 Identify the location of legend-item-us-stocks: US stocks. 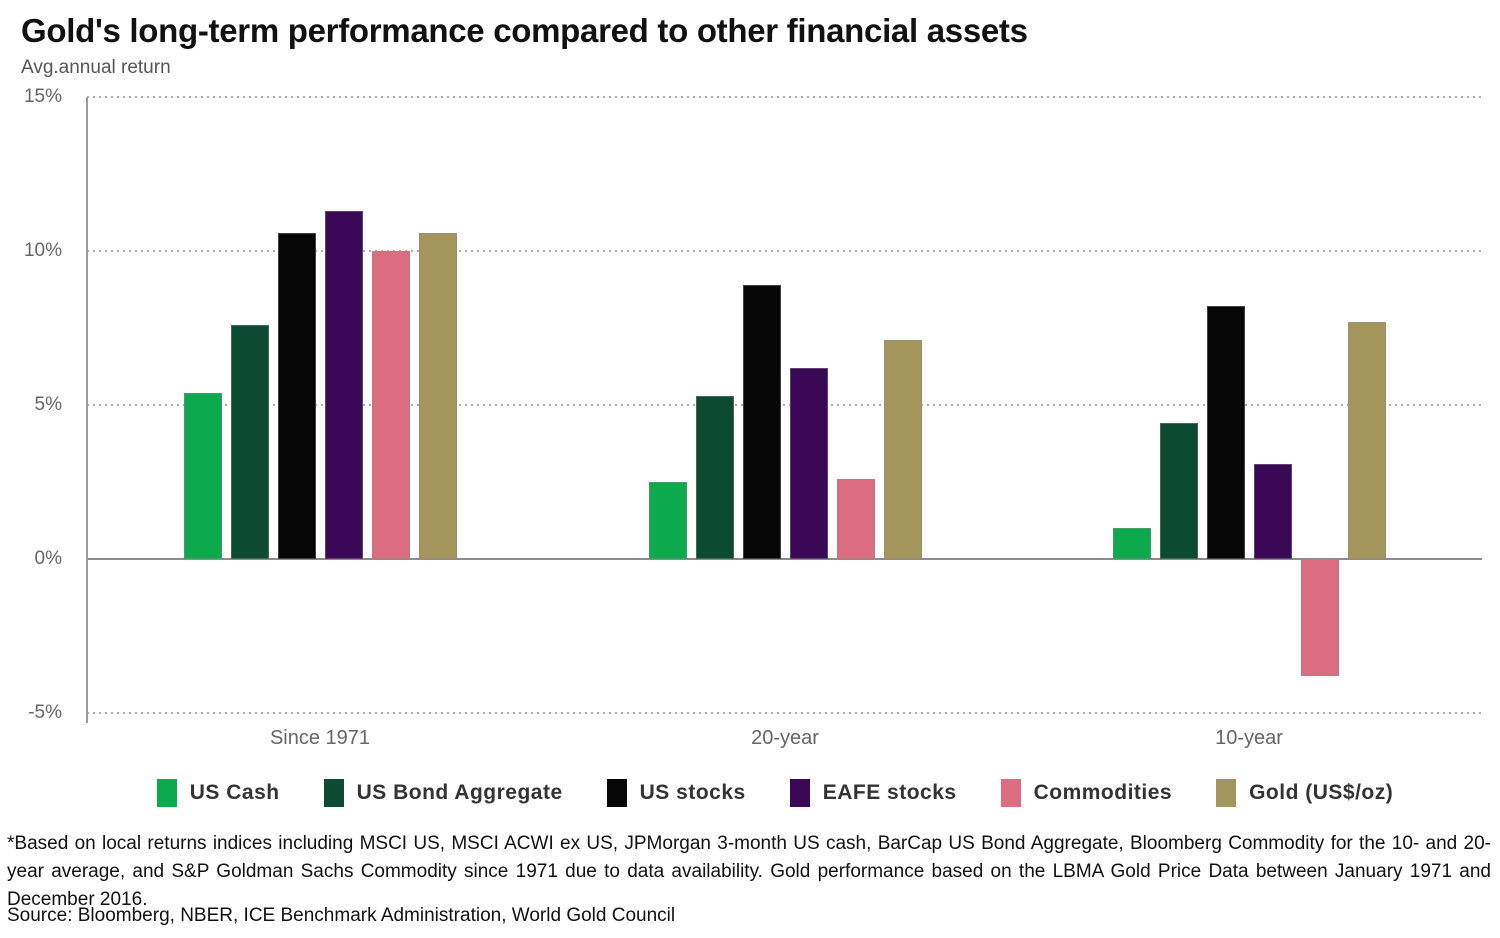
(676, 793).